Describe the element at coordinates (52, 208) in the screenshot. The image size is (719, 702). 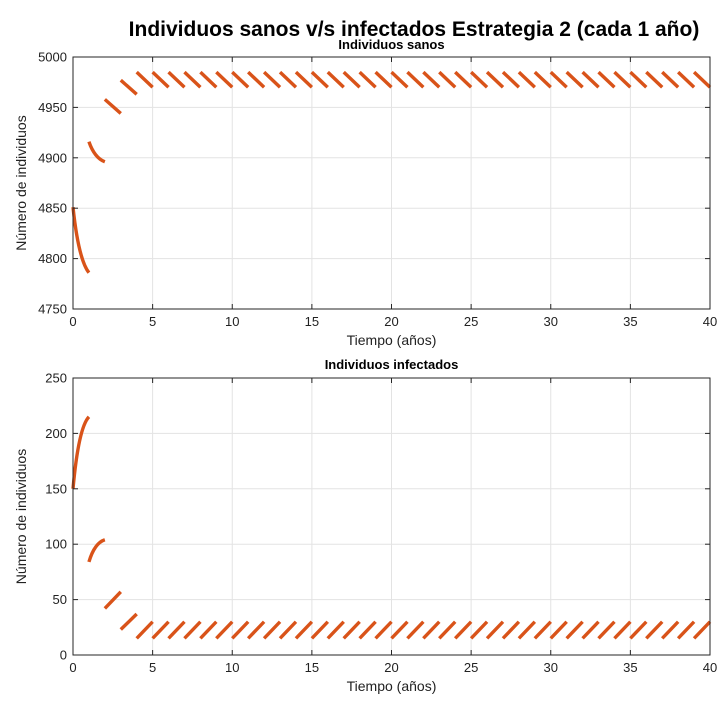
I see `chart-0-ytick-label-2: 4850` at that location.